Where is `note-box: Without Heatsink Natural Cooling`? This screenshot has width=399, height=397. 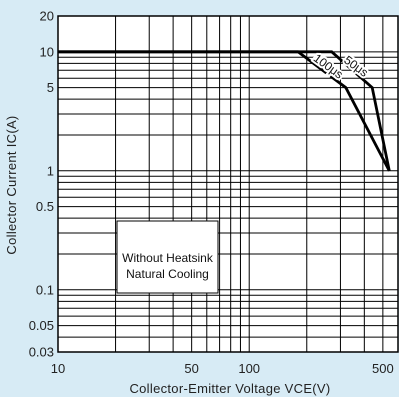 note-box: Without Heatsink Natural Cooling is located at coordinates (167, 257).